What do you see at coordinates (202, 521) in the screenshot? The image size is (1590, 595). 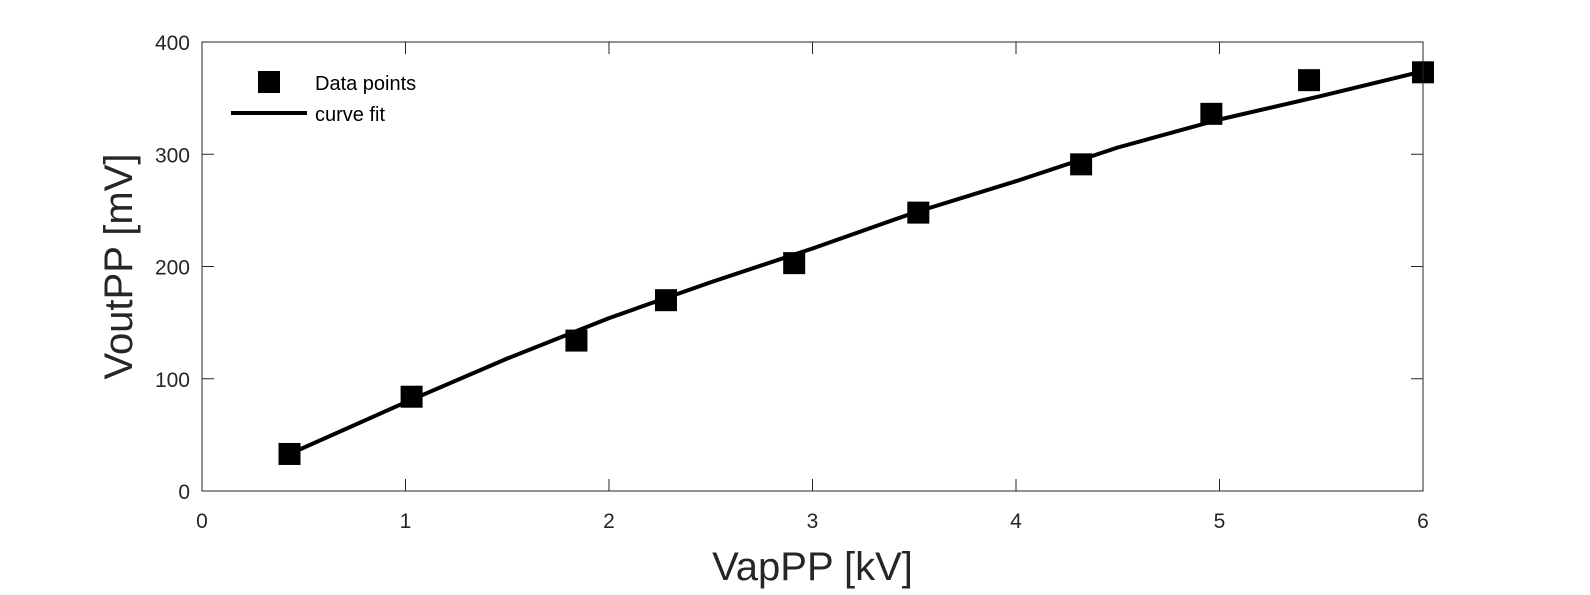 I see `x-tick-label: 0` at bounding box center [202, 521].